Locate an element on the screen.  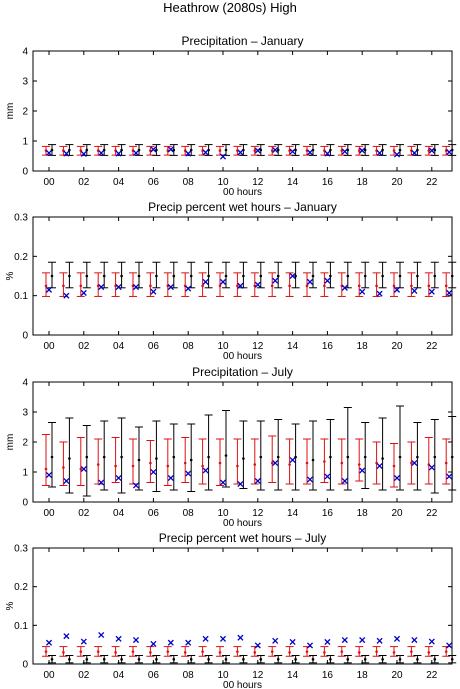
x-tick-label: 10 is located at coordinates (223, 675).